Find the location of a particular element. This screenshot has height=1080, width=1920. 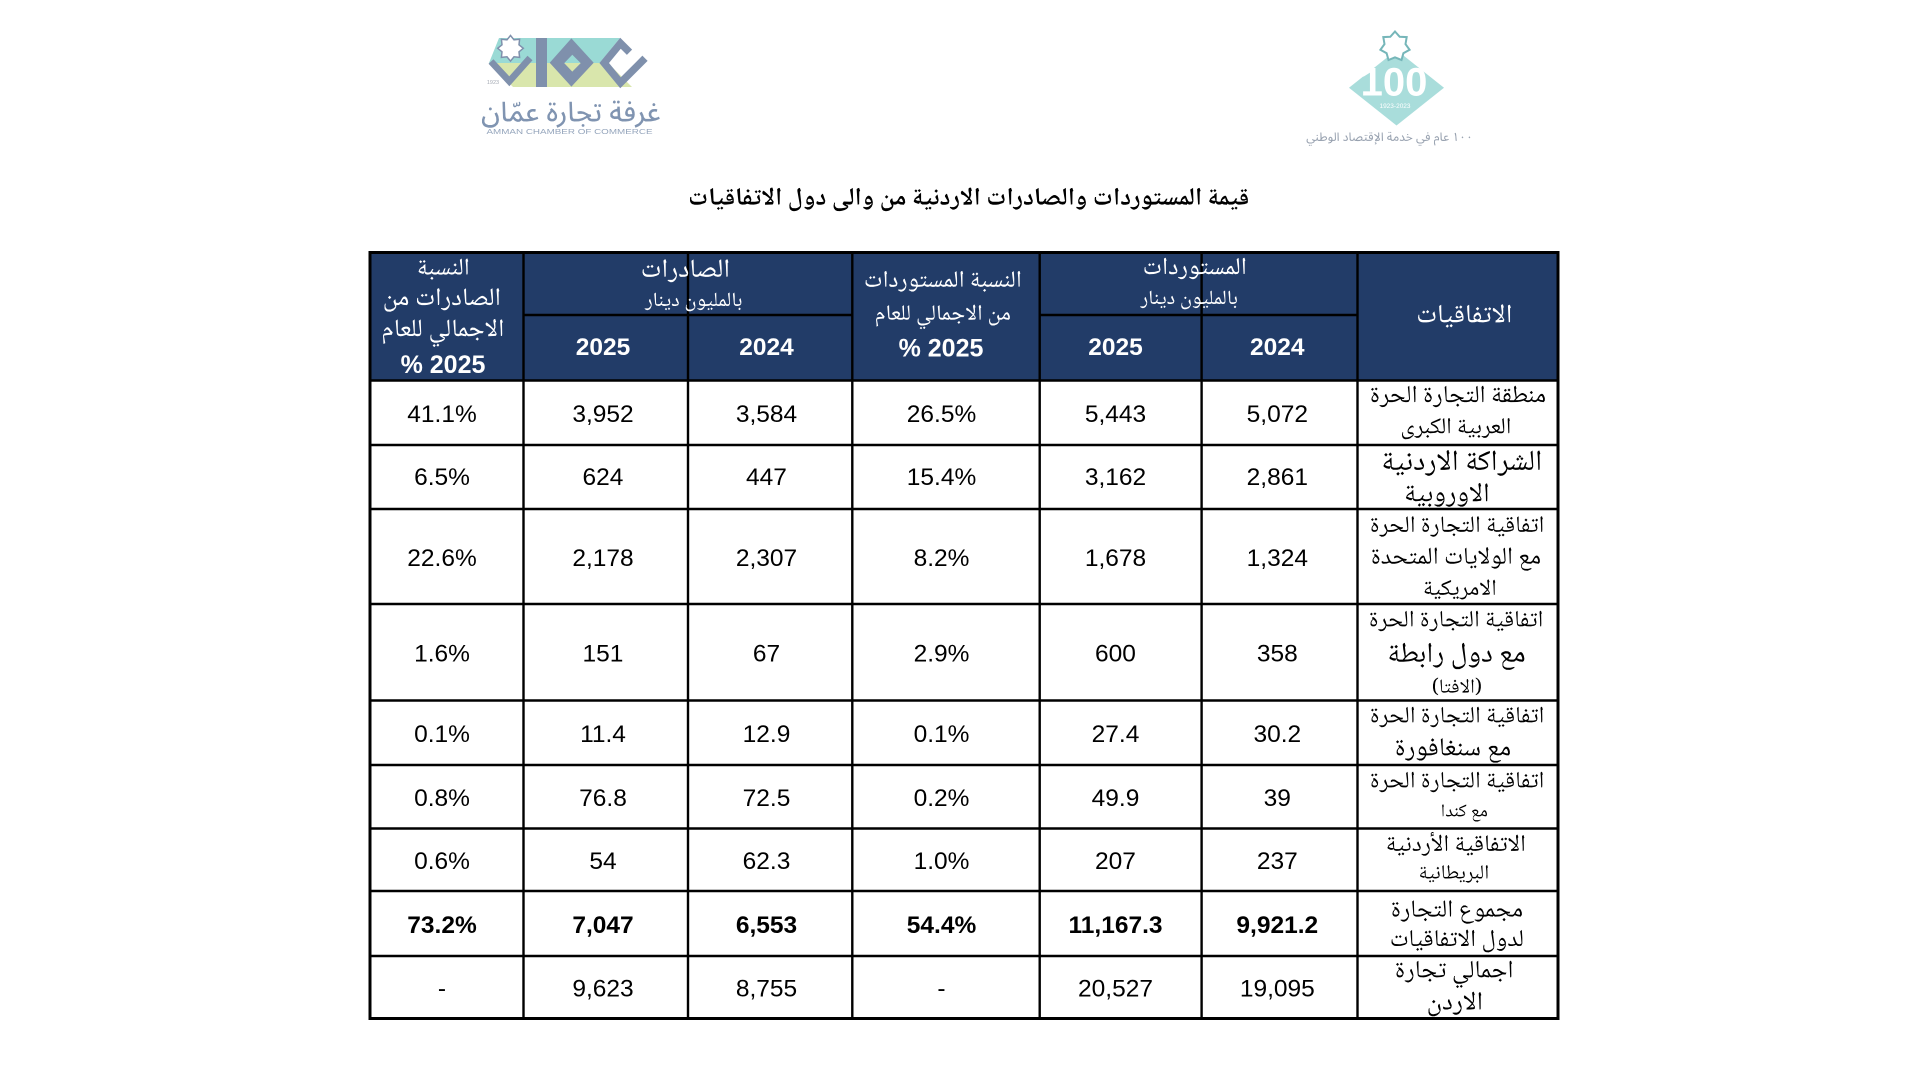

svg-text: 207 is located at coordinates (1115, 861).